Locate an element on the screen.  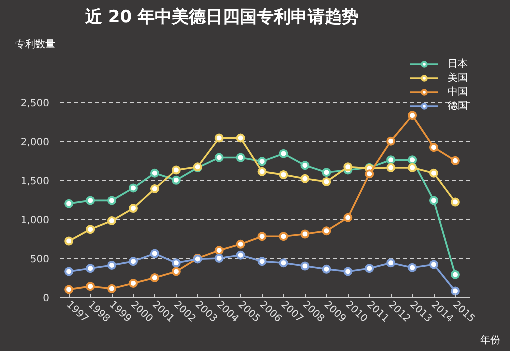
y-tick-label: 1,000 is located at coordinates (35, 220).